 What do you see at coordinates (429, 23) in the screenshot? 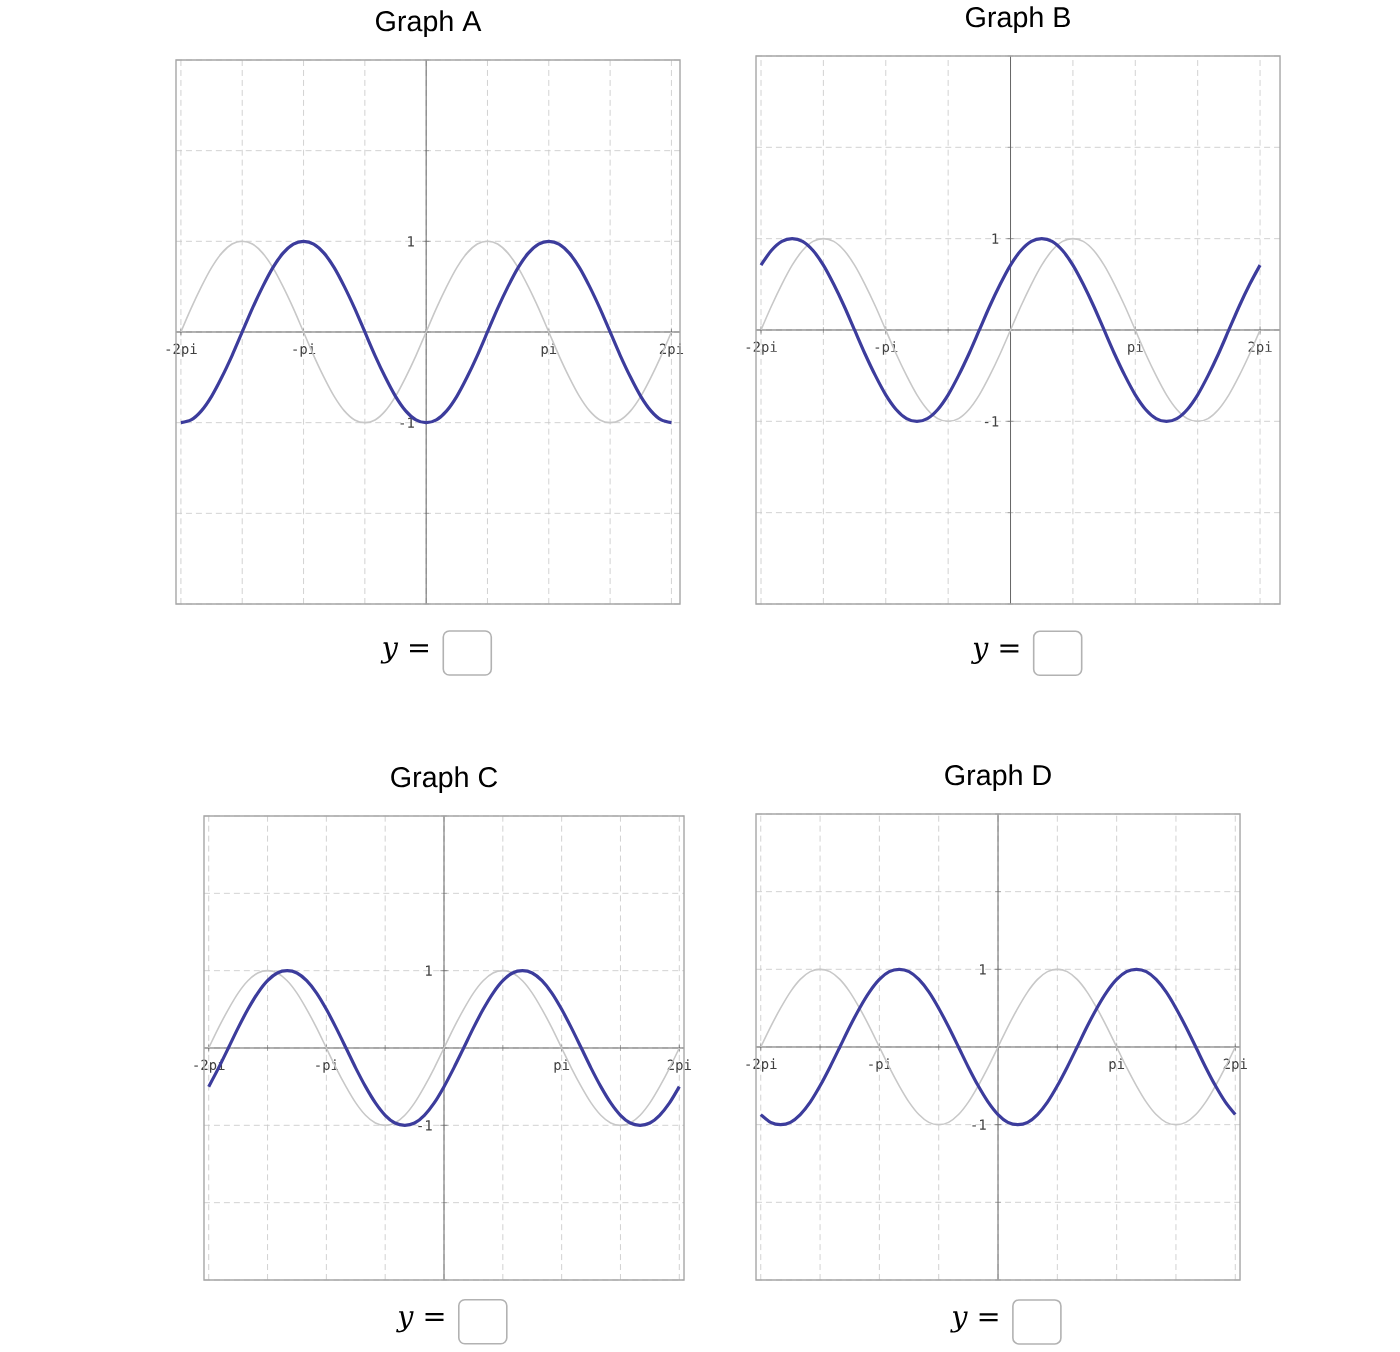
I see `chart-title: Graph A` at bounding box center [429, 23].